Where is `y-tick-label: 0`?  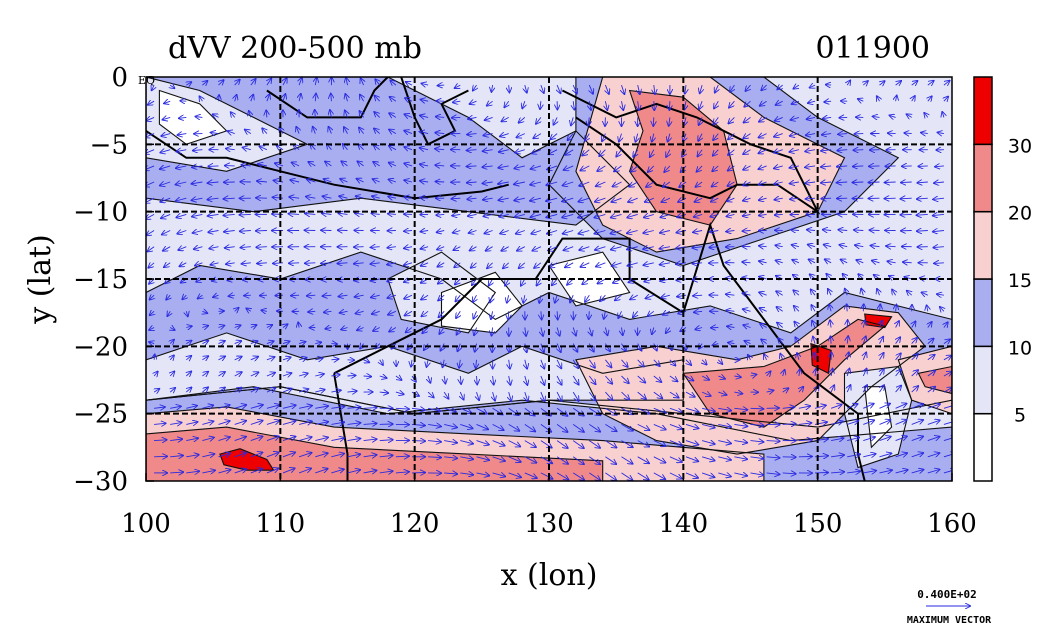
y-tick-label: 0 is located at coordinates (119, 78).